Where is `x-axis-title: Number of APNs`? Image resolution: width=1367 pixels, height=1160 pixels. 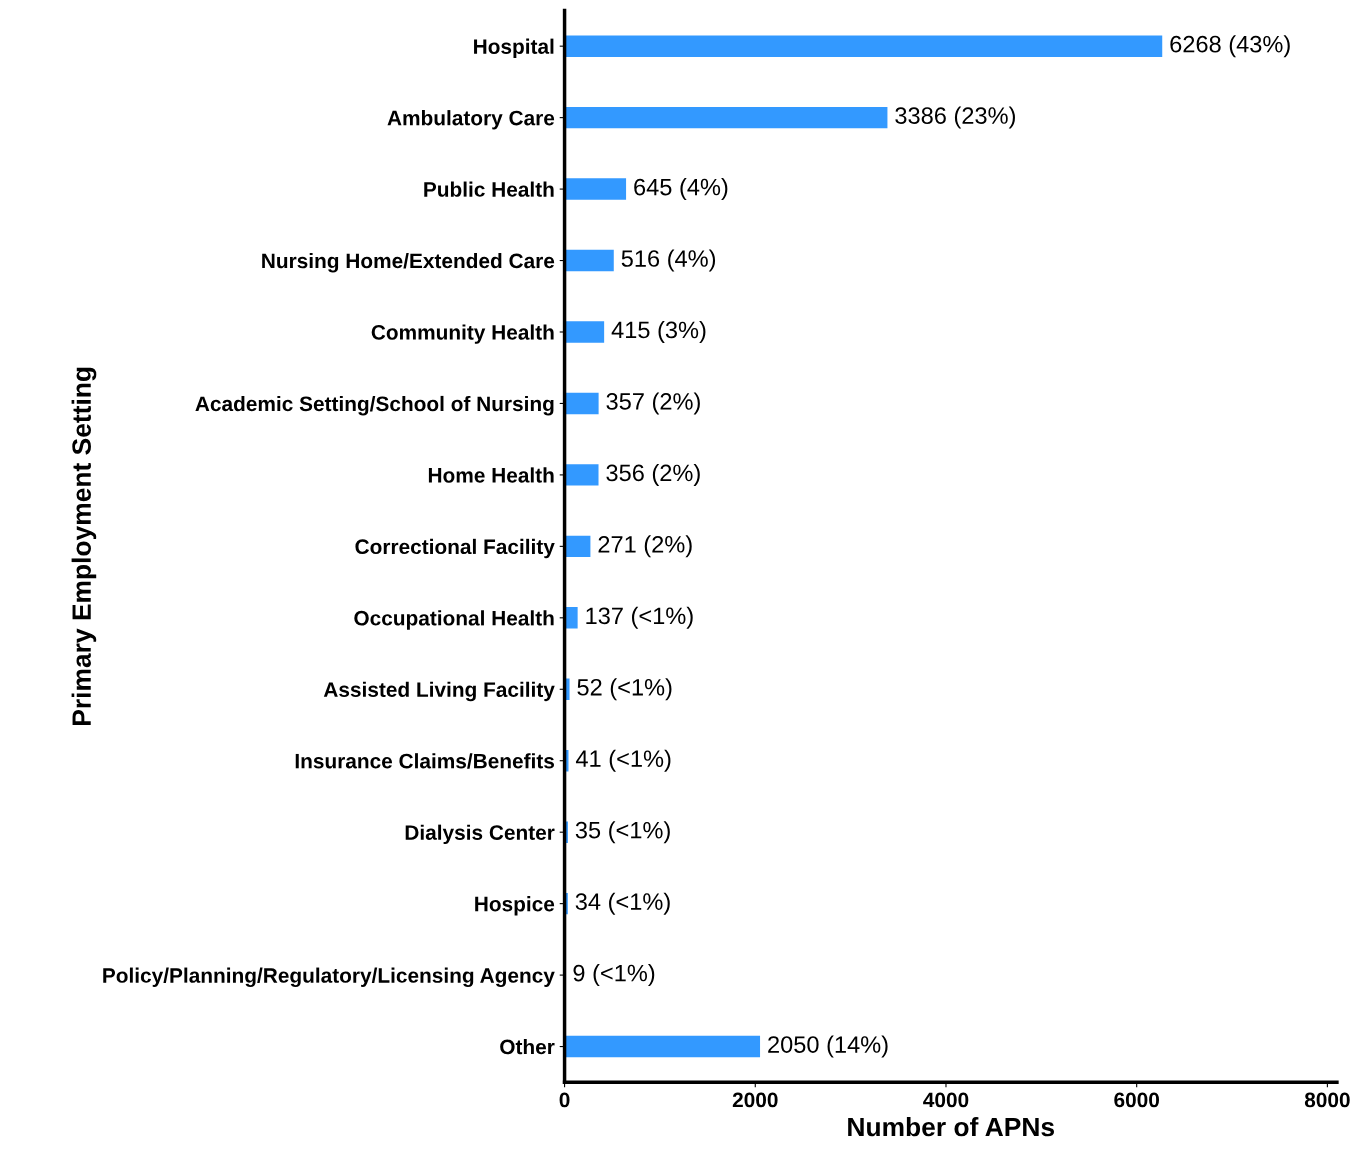 x-axis-title: Number of APNs is located at coordinates (951, 1126).